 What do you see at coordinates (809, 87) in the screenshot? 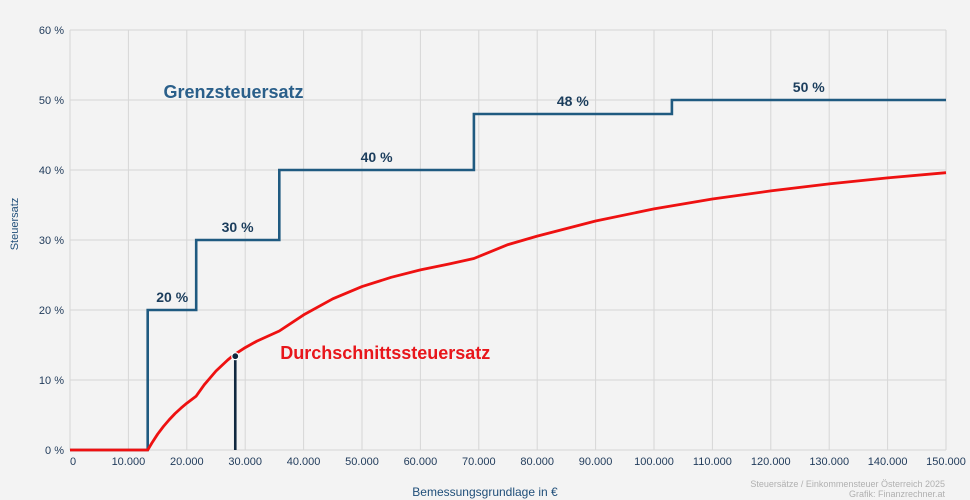
I see `step-rate-label: 50 %` at bounding box center [809, 87].